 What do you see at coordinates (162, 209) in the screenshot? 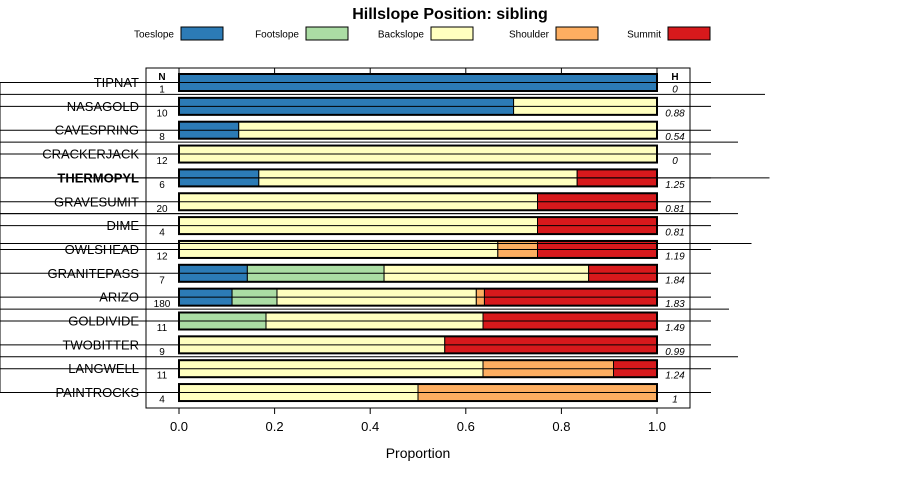
I see `n-value: 20` at bounding box center [162, 209].